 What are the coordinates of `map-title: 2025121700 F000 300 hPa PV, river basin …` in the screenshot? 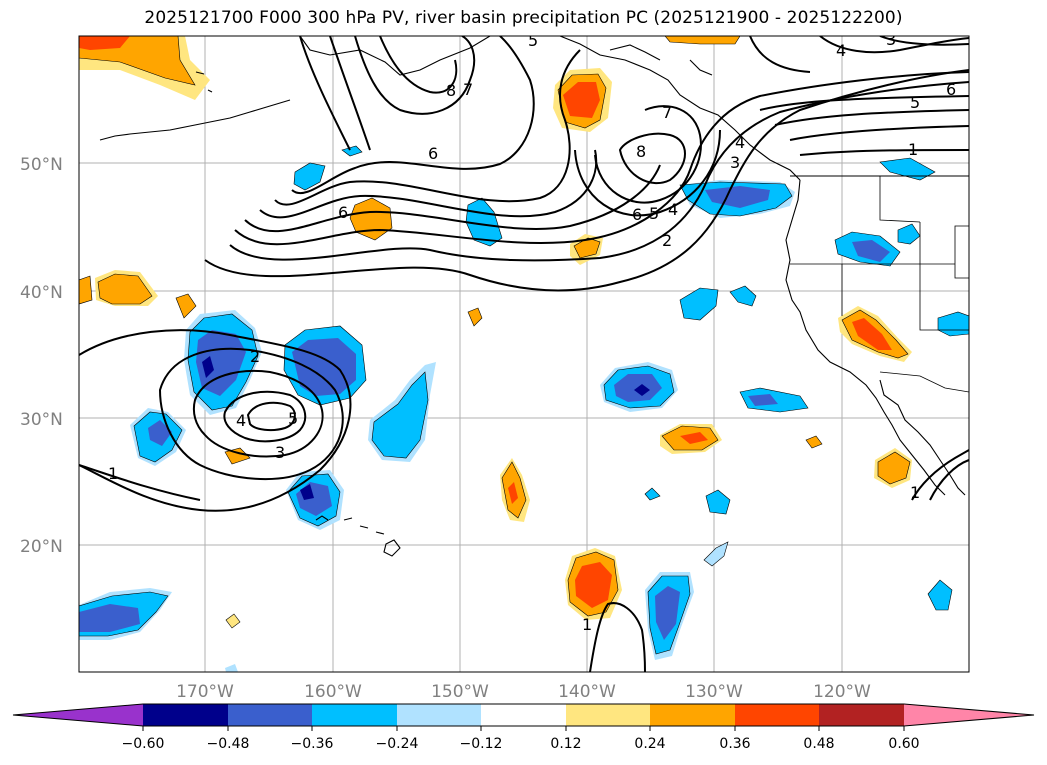 It's located at (523, 18).